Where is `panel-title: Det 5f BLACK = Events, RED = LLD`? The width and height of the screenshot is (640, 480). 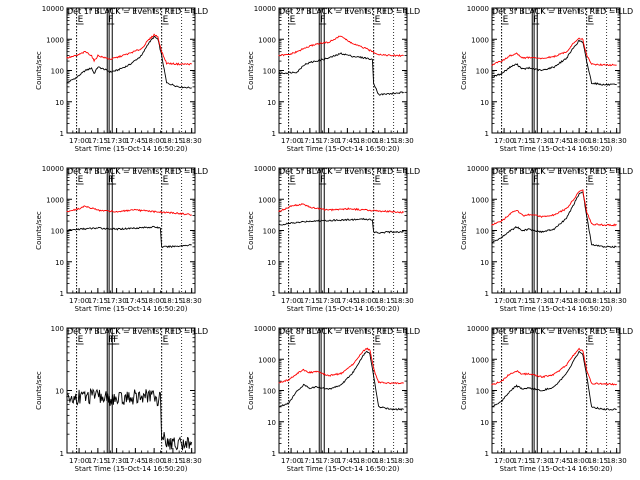 panel-title: Det 5f BLACK = Events, RED = LLD is located at coordinates (349, 171).